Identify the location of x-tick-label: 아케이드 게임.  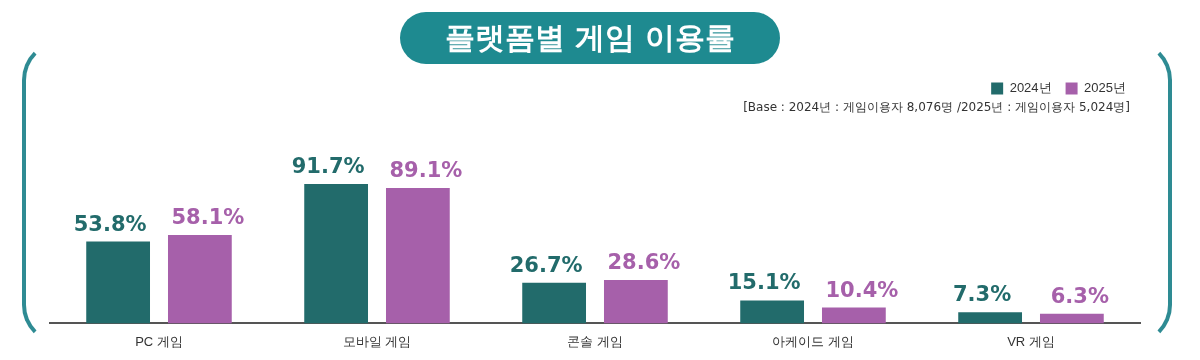
(813, 341).